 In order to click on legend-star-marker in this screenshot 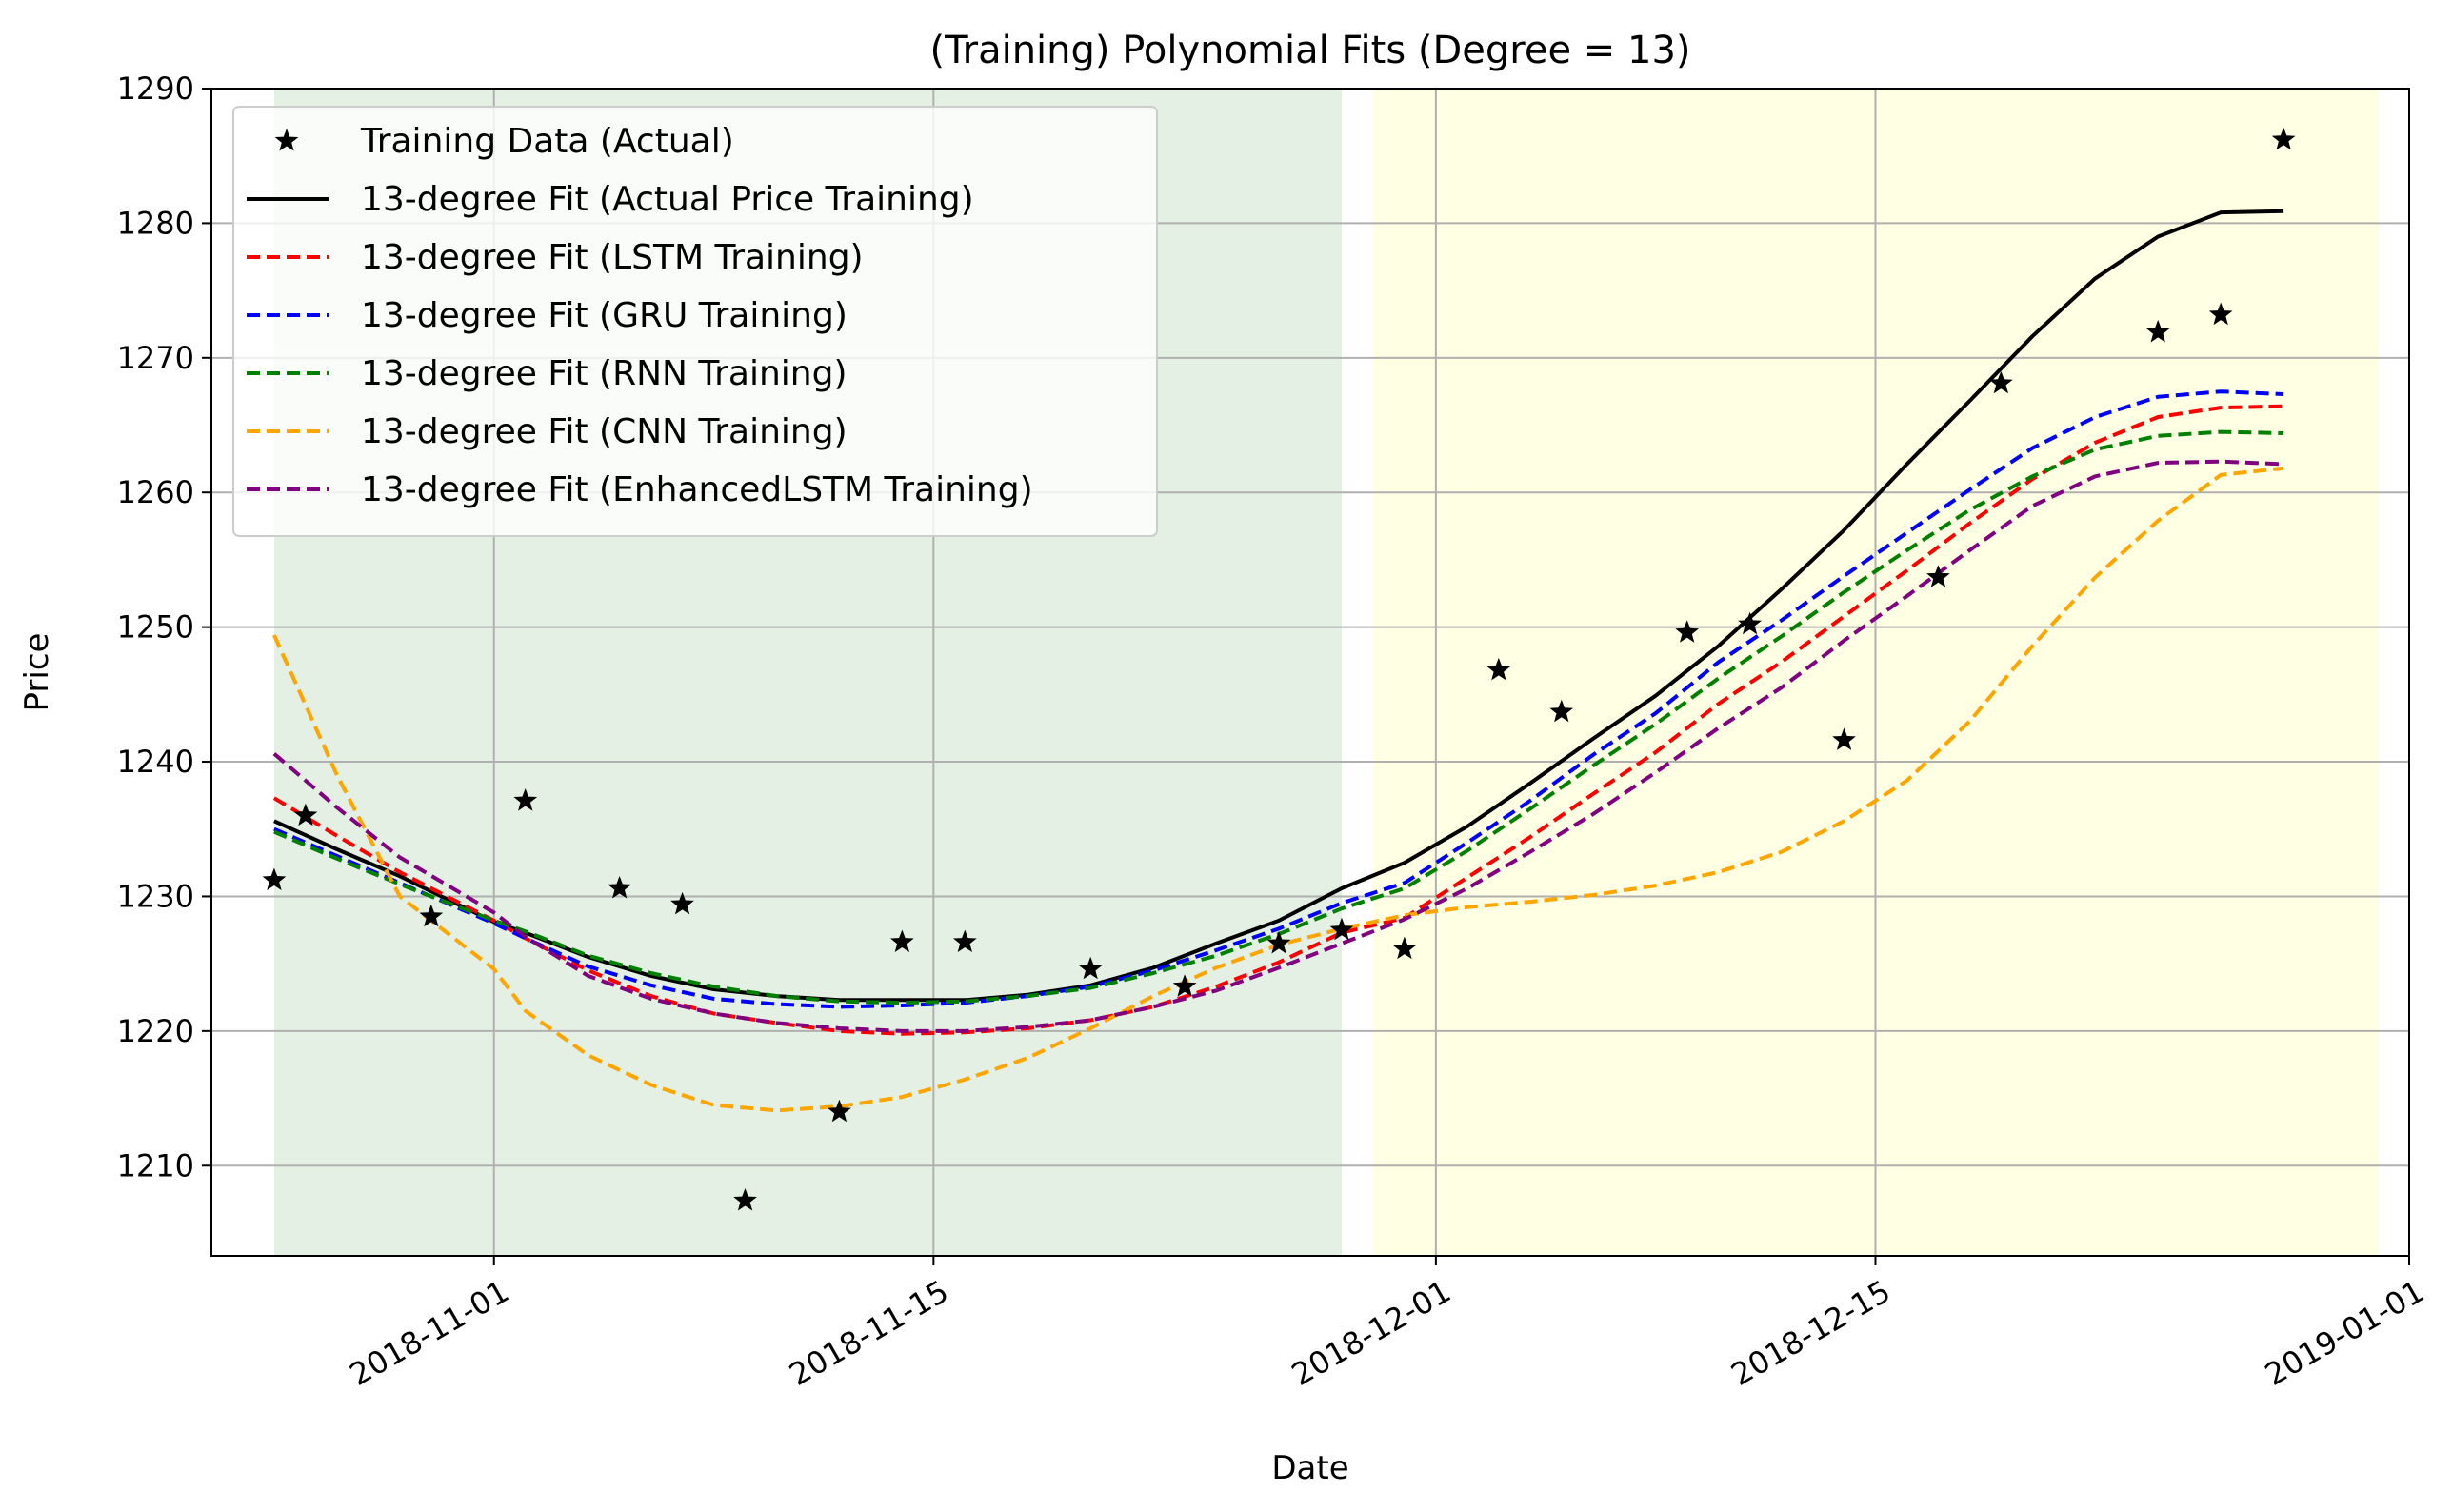, I will do `click(286, 140)`.